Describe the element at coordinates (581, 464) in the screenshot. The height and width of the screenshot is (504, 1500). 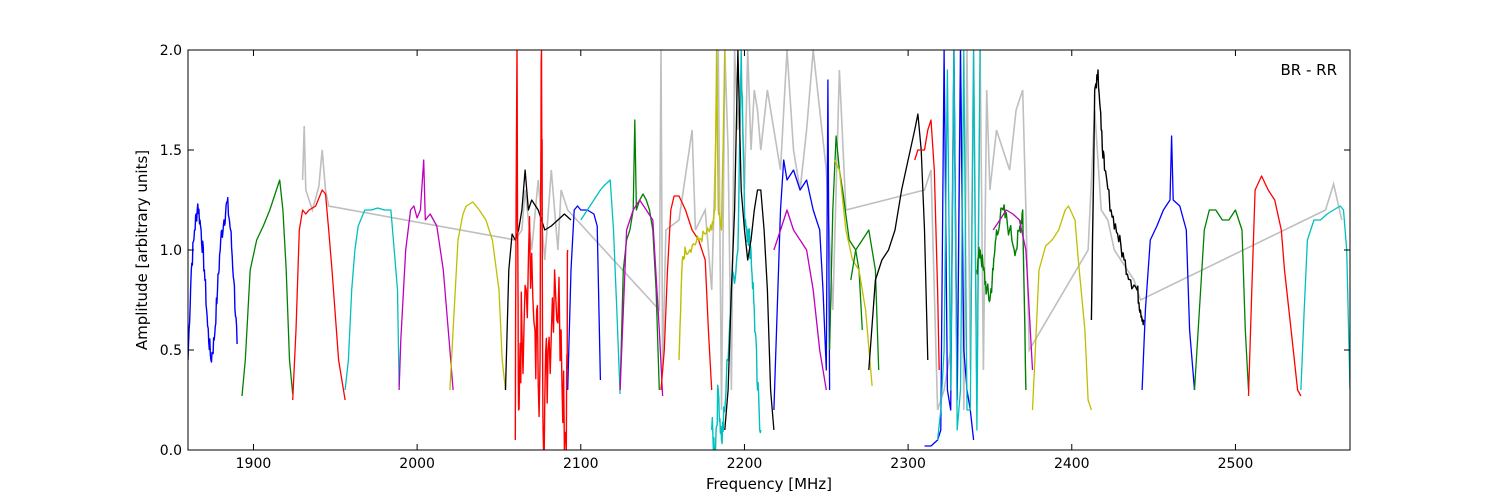
I see `x-tick-label: 2100` at that location.